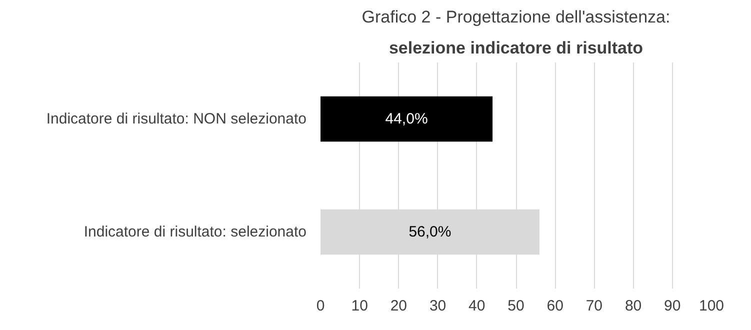  Describe the element at coordinates (516, 306) in the screenshot. I see `x-tick-label: 50` at that location.